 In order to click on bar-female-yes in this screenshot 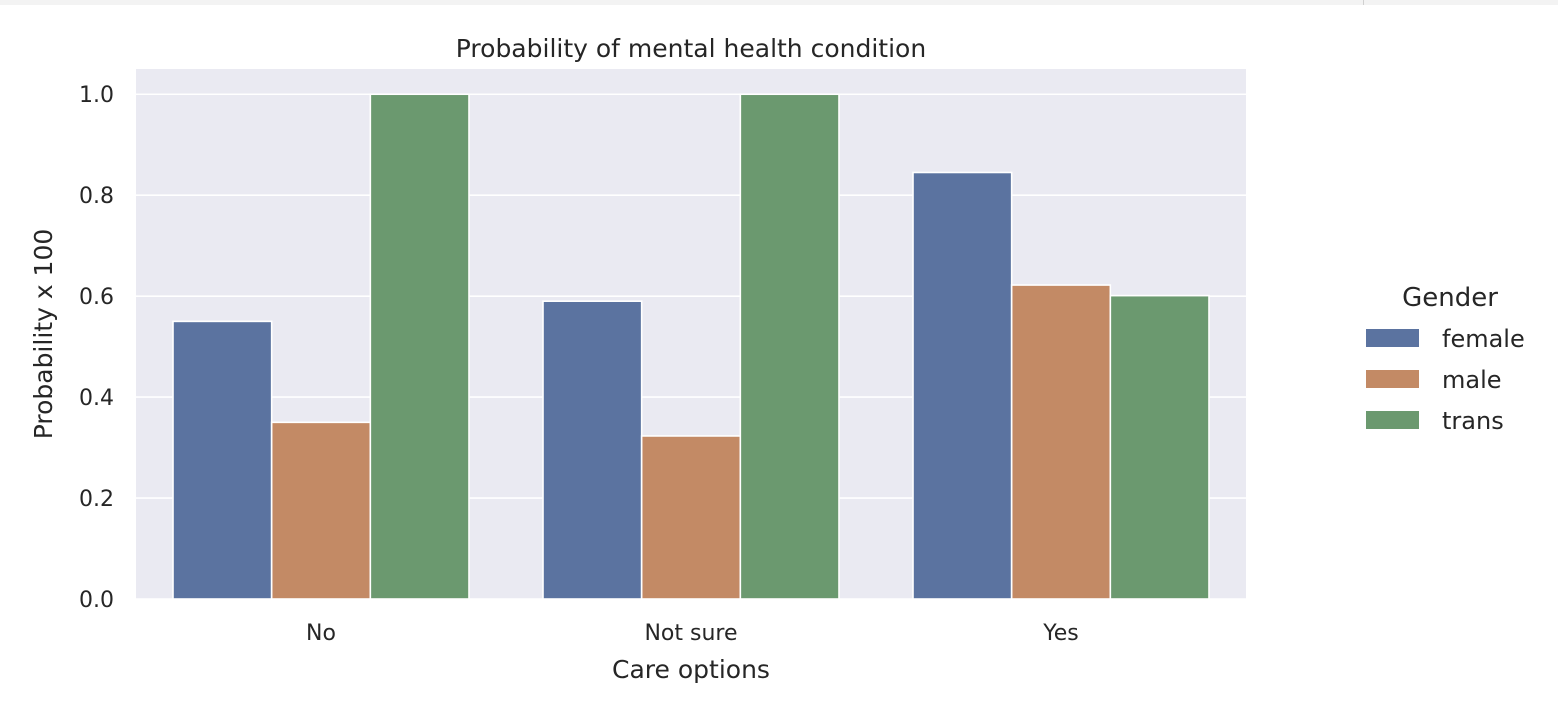, I will do `click(962, 385)`.